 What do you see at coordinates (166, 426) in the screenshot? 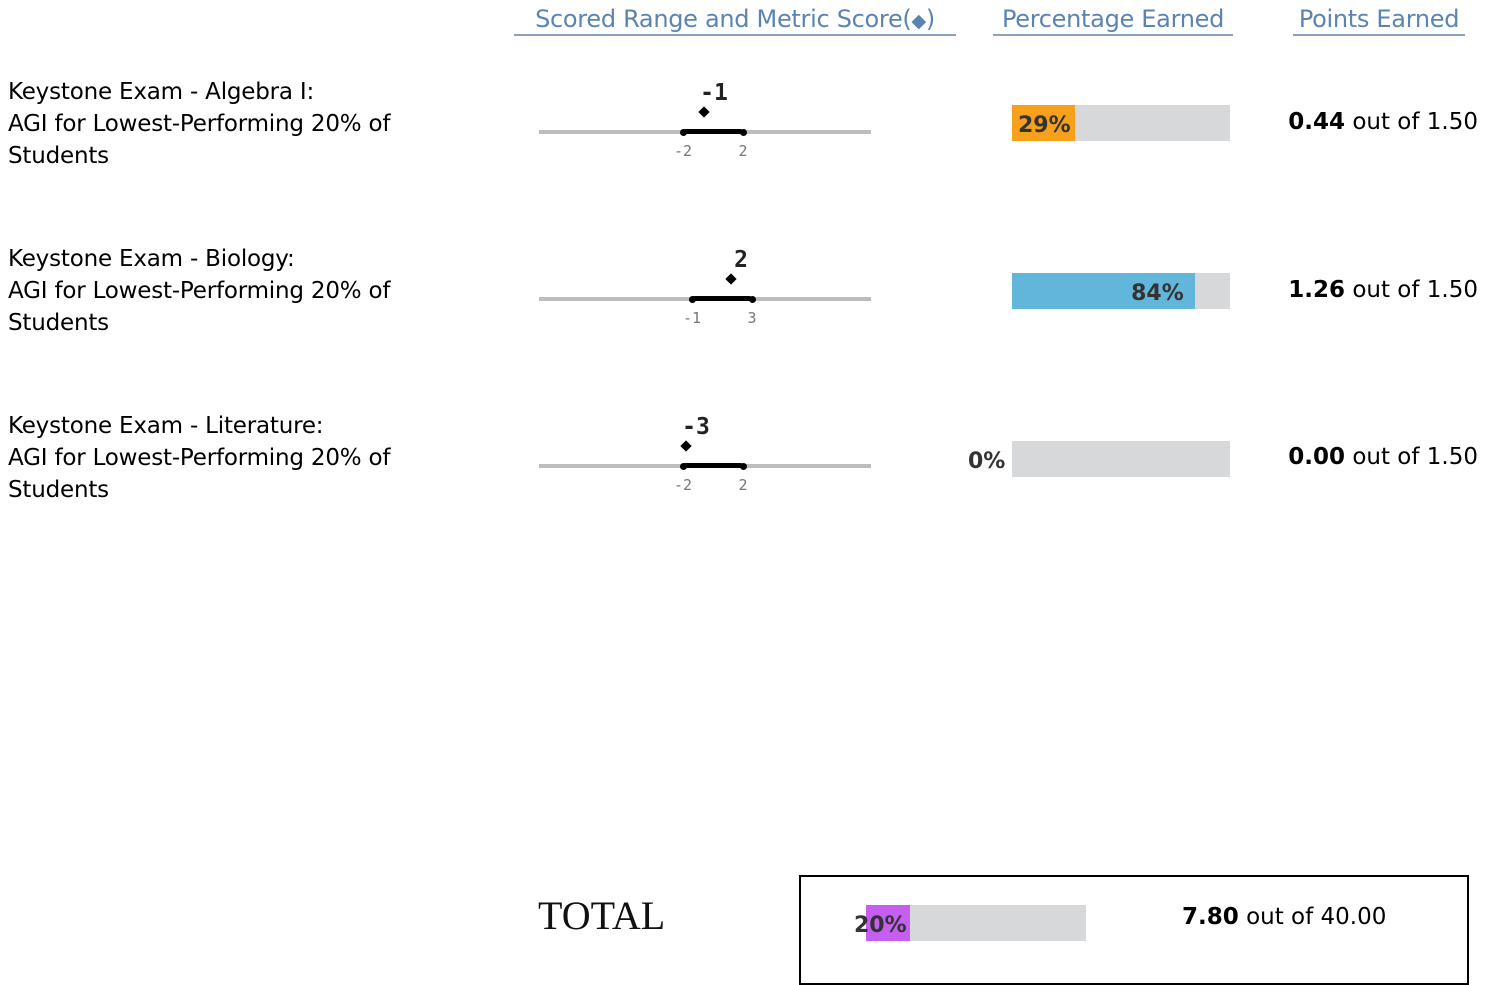
I see `metric-label-line1: Keystone Exam - Literature:` at bounding box center [166, 426].